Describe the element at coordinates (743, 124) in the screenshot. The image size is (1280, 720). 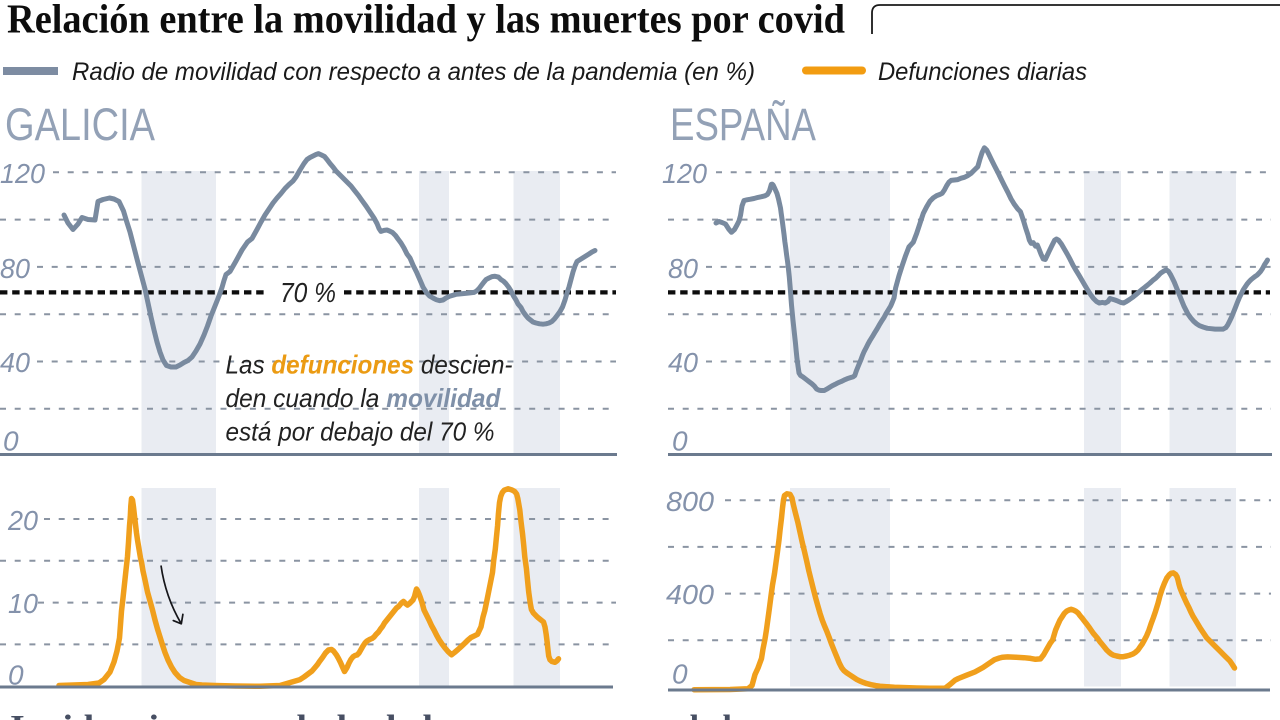
I see `svg-text: ESPAÑA` at that location.